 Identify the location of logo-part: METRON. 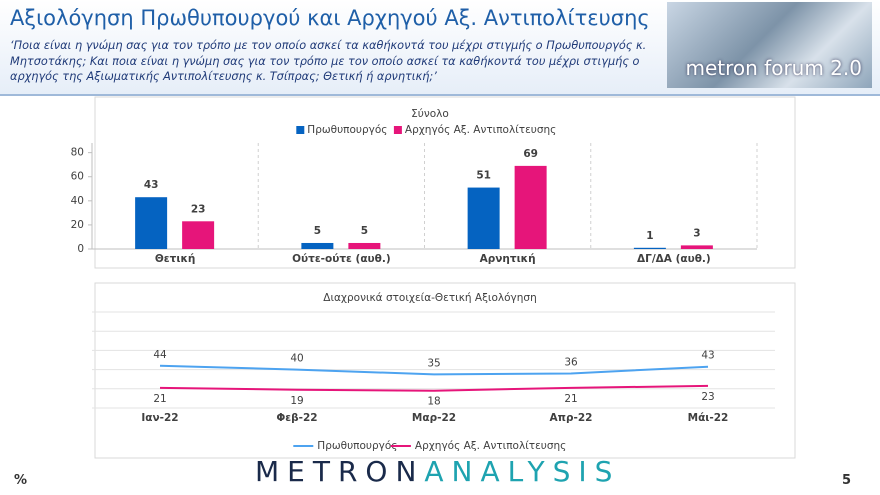
(340, 471).